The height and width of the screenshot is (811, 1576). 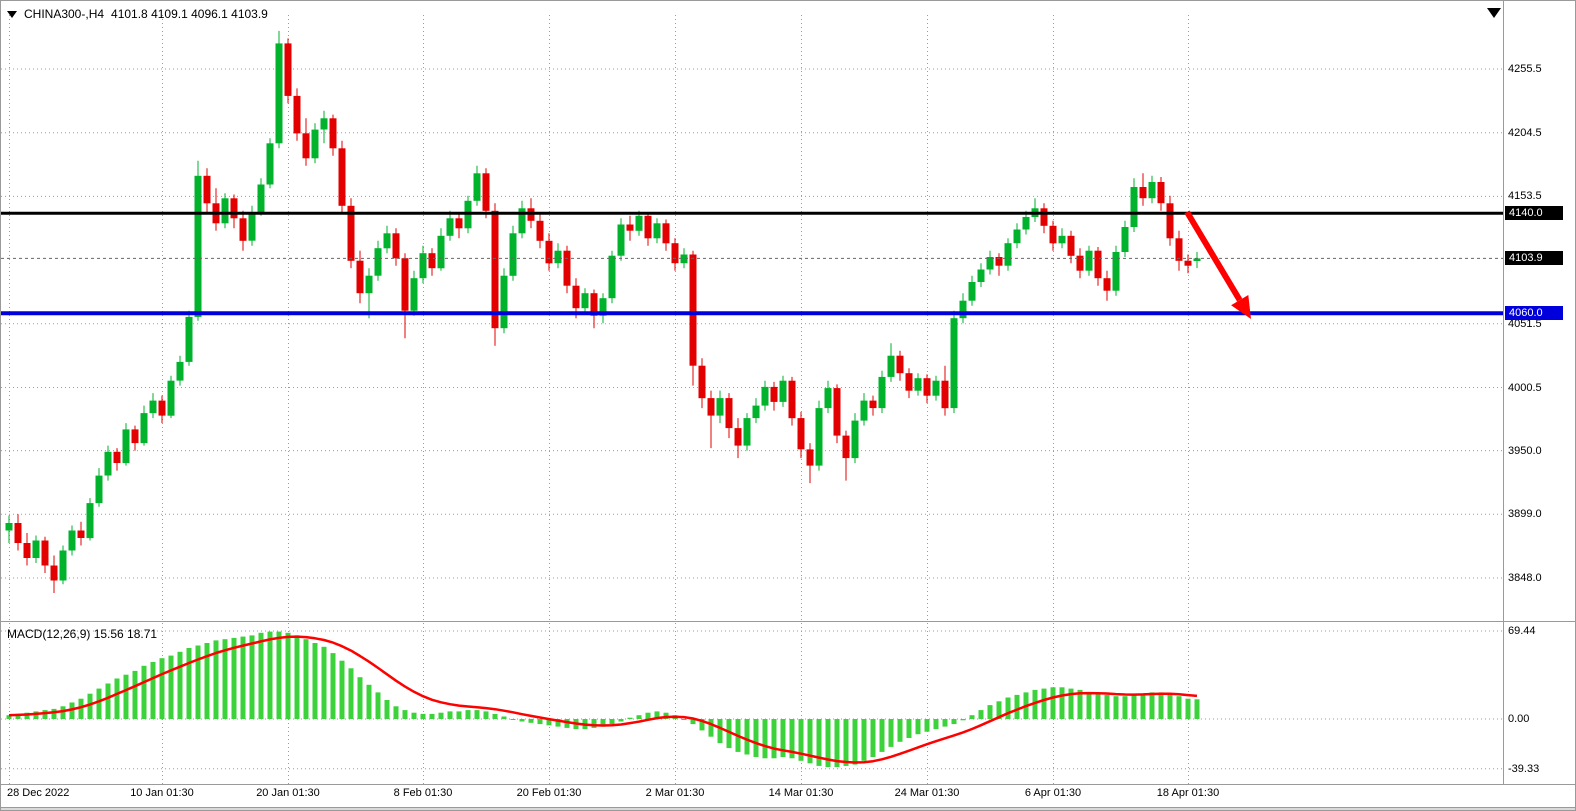 What do you see at coordinates (675, 793) in the screenshot?
I see `time-tick-label: 2 Mar 01:30` at bounding box center [675, 793].